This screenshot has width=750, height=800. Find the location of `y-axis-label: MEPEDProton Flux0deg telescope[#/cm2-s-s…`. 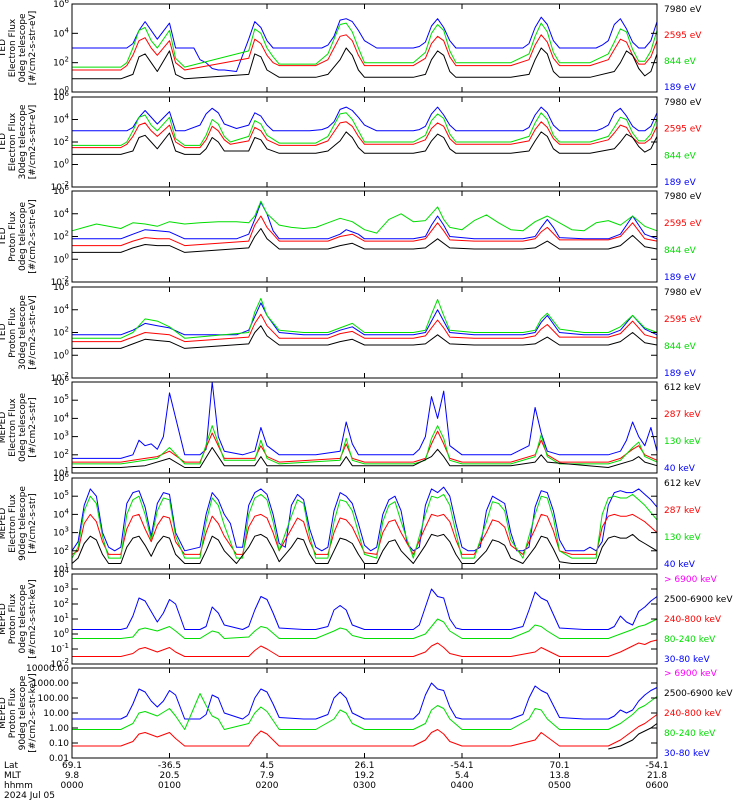

y-axis-label: MEPEDProton Flux0deg telescope[#/cm2-s-s… is located at coordinates (19, 618).